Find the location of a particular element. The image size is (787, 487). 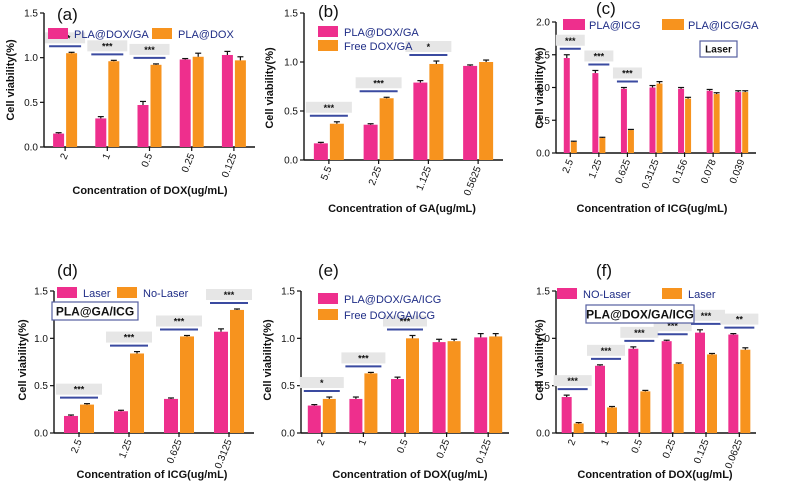

x-tick-label: 1.125 is located at coordinates (425, 179).